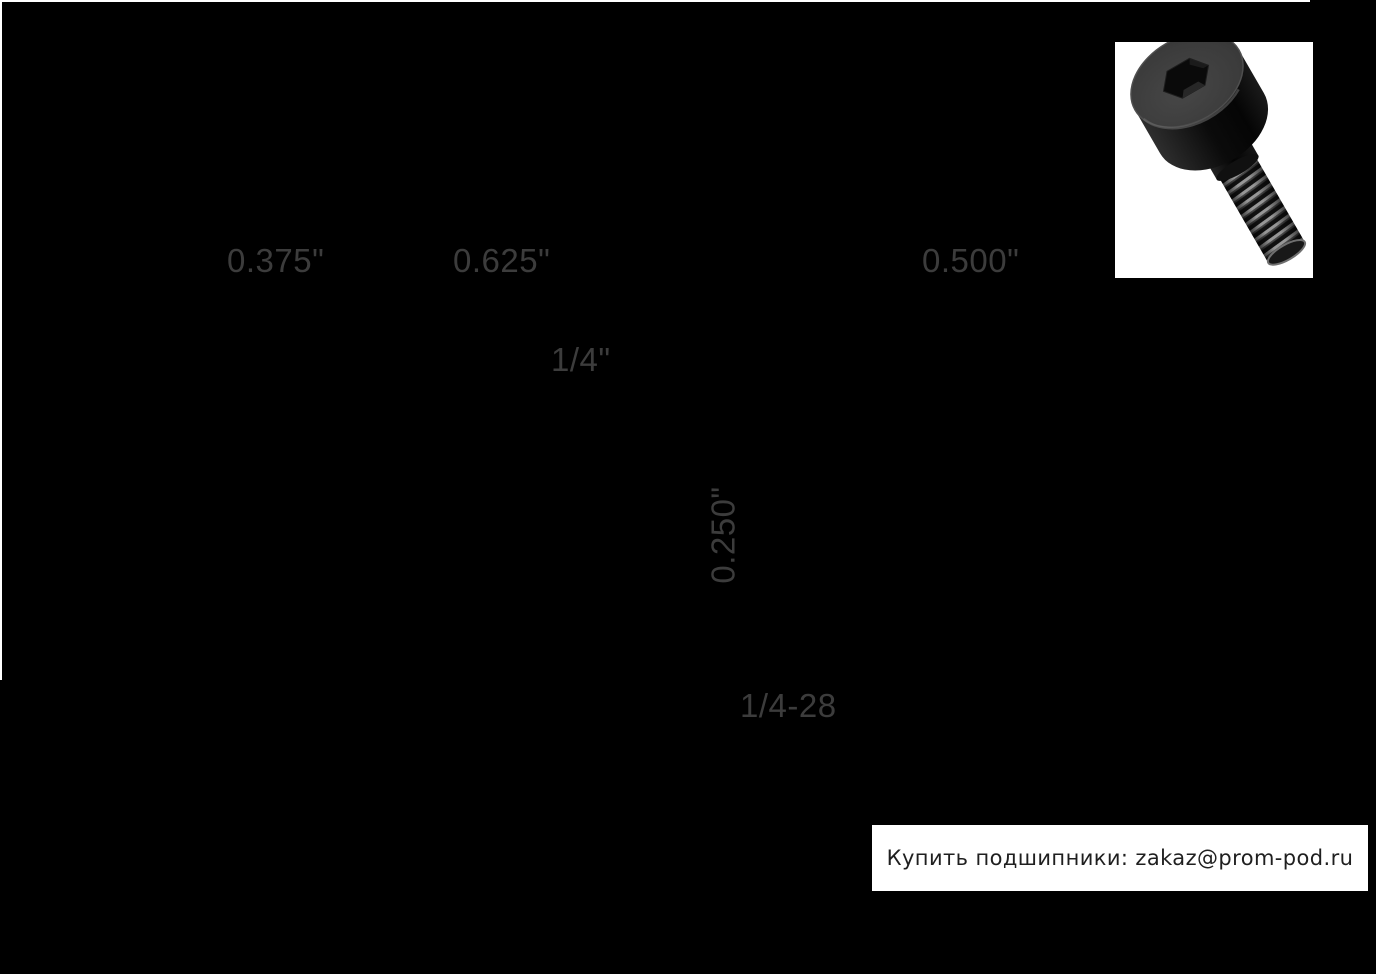 The height and width of the screenshot is (974, 1376). What do you see at coordinates (788, 705) in the screenshot?
I see `dim-label-thread-spec: 1/4-28` at bounding box center [788, 705].